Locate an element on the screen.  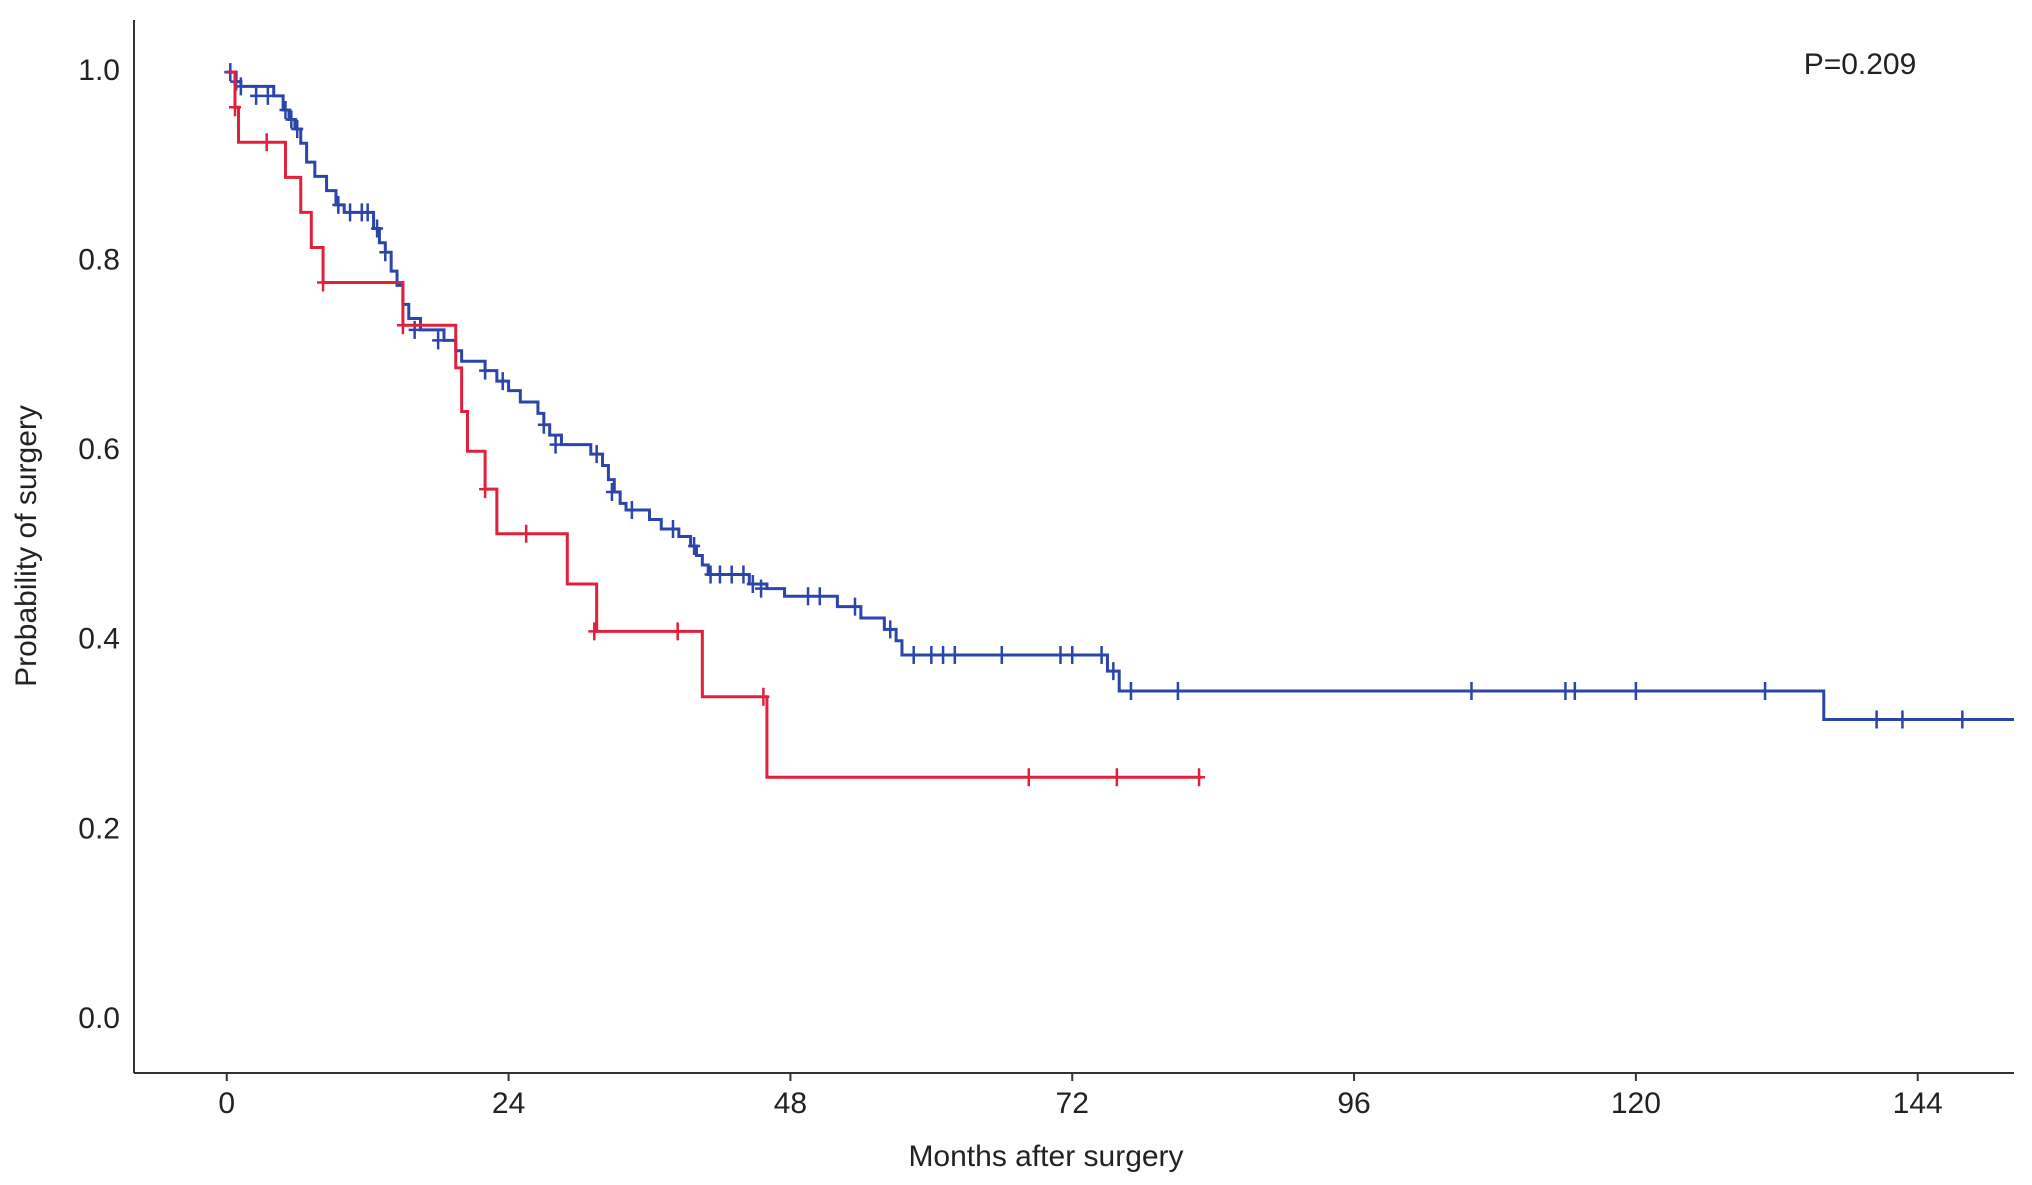
x-tick-label: 144 is located at coordinates (1918, 1103).